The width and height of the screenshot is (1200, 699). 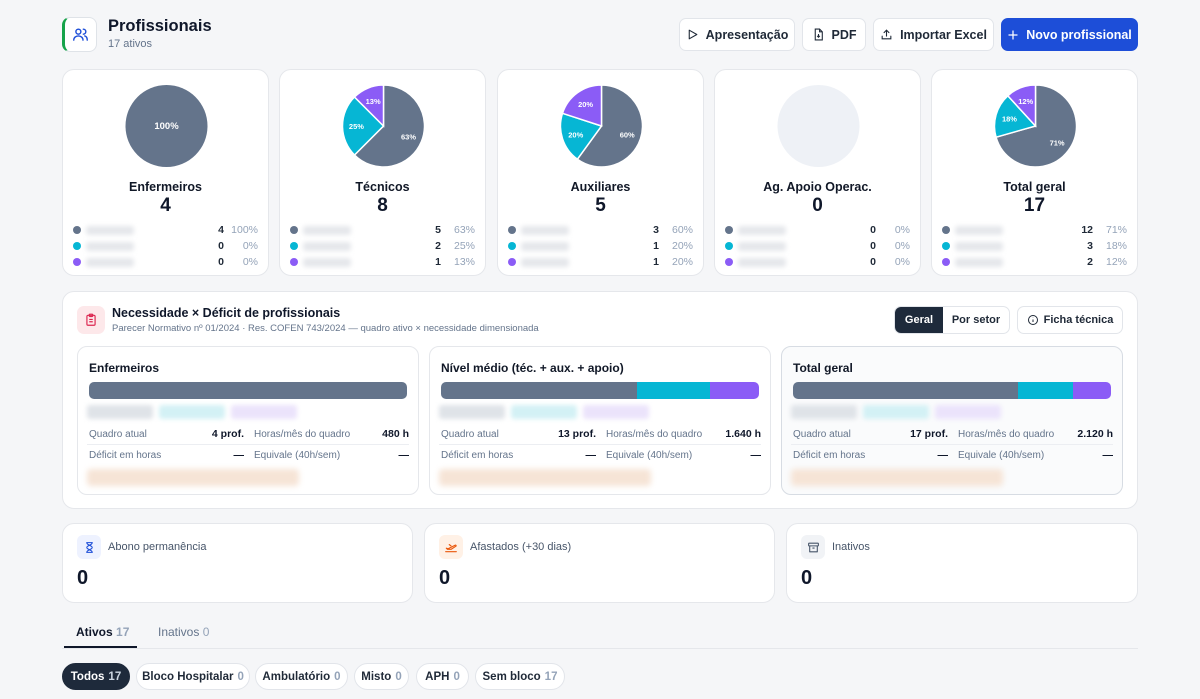 I want to click on filter-chip: APH 0, so click(x=442, y=676).